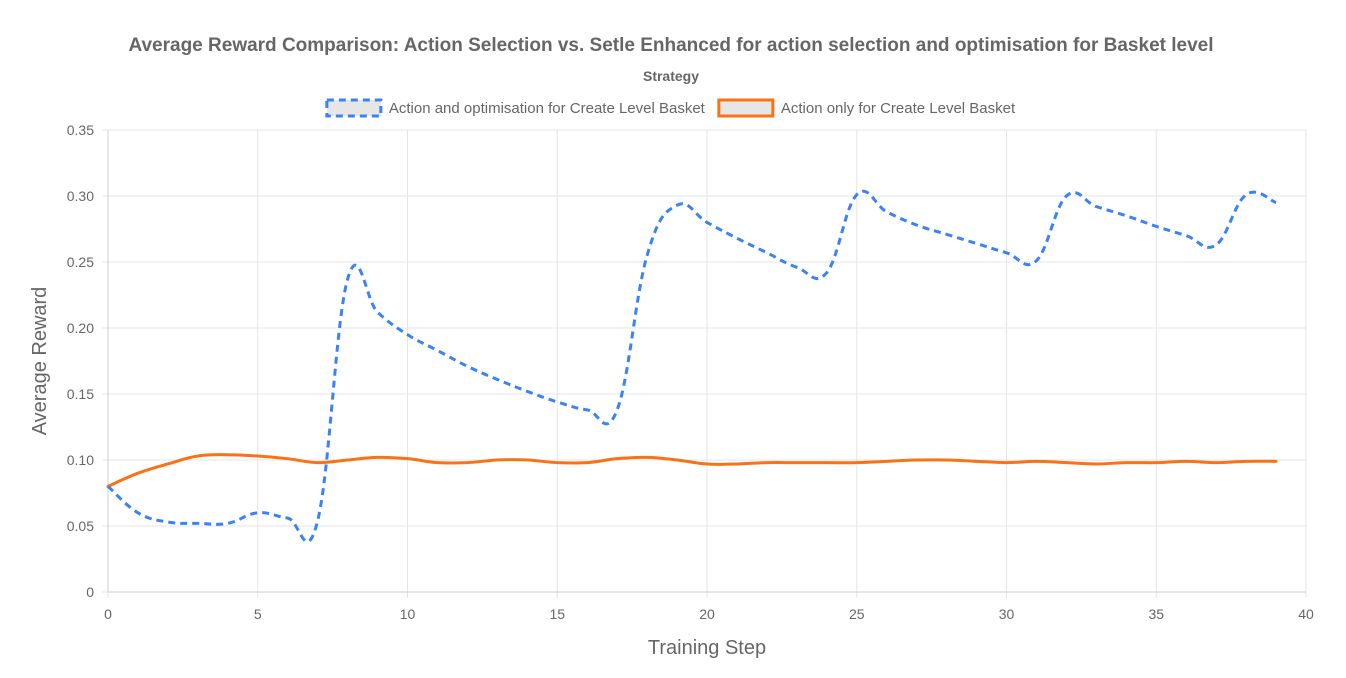 This screenshot has width=1346, height=678. I want to click on series-line-action-only, so click(692, 470).